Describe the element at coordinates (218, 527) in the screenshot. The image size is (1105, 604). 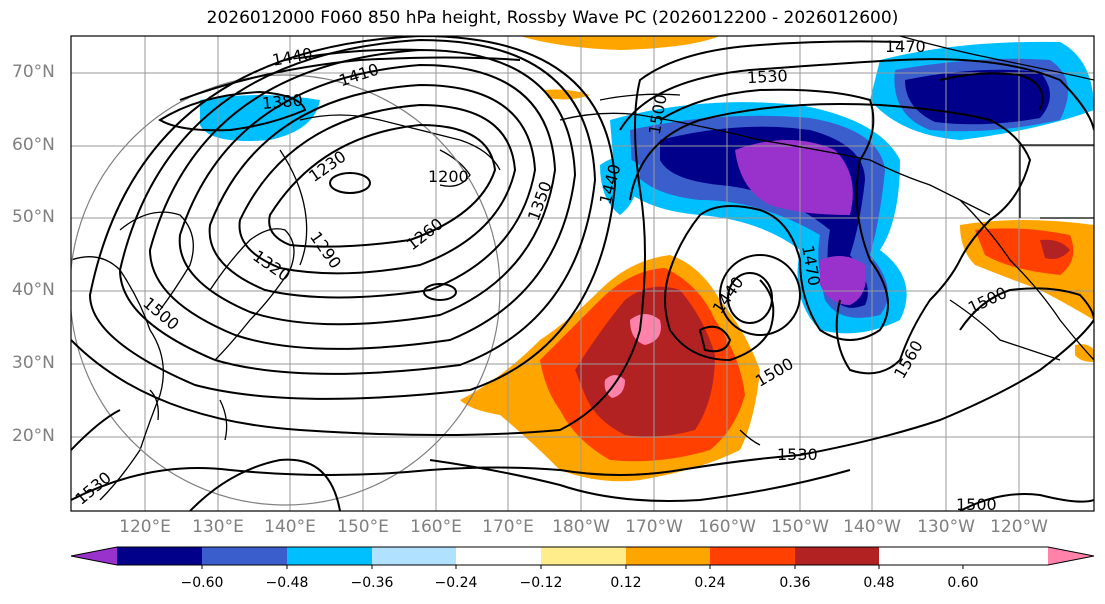
I see `lon-label: 130°E` at that location.